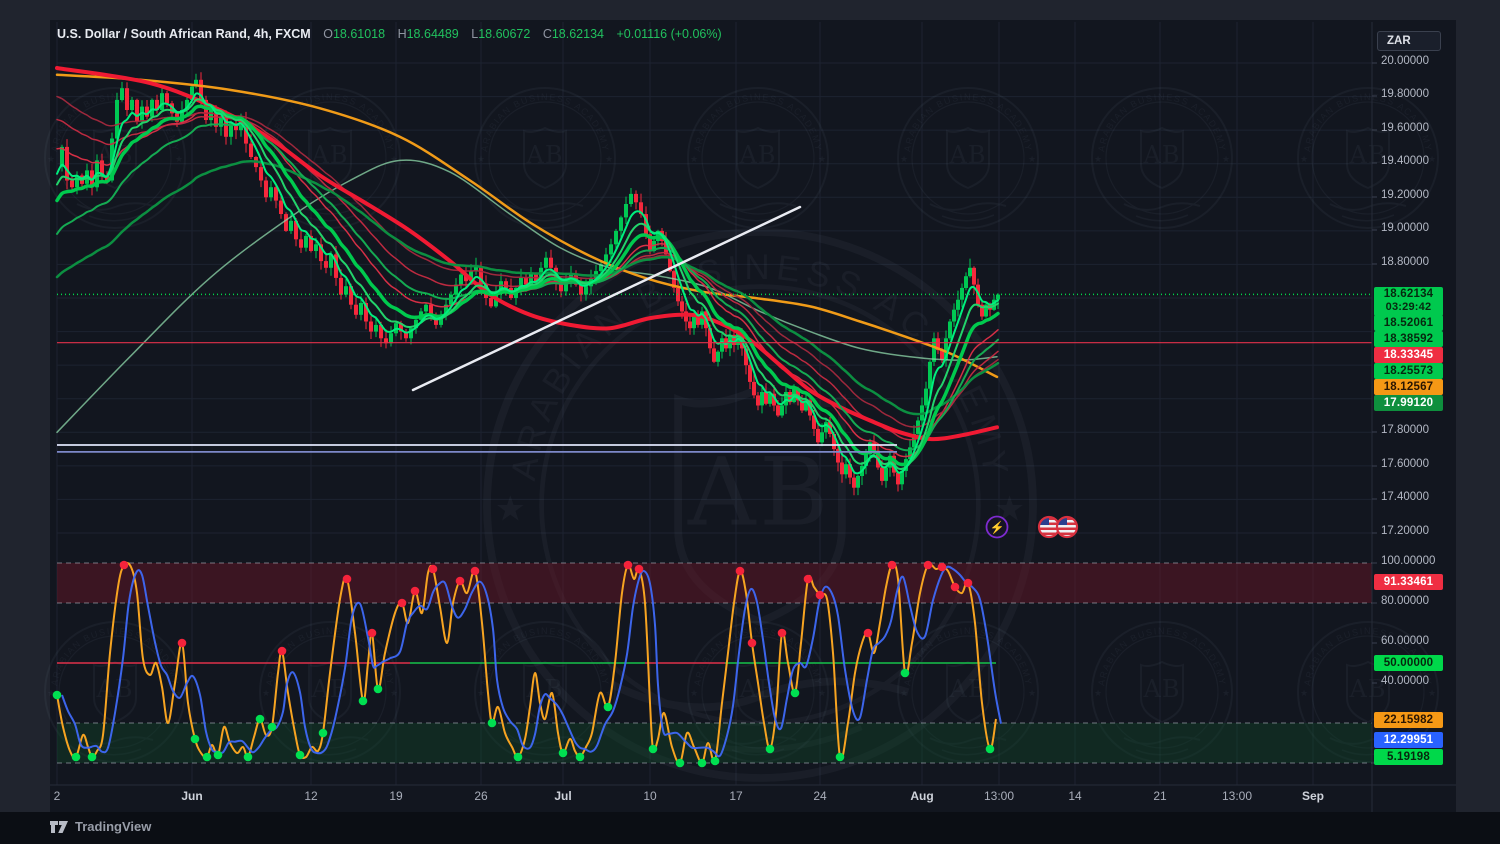  What do you see at coordinates (432, 34) in the screenshot?
I see `ohlc-high-value: 18.64489` at bounding box center [432, 34].